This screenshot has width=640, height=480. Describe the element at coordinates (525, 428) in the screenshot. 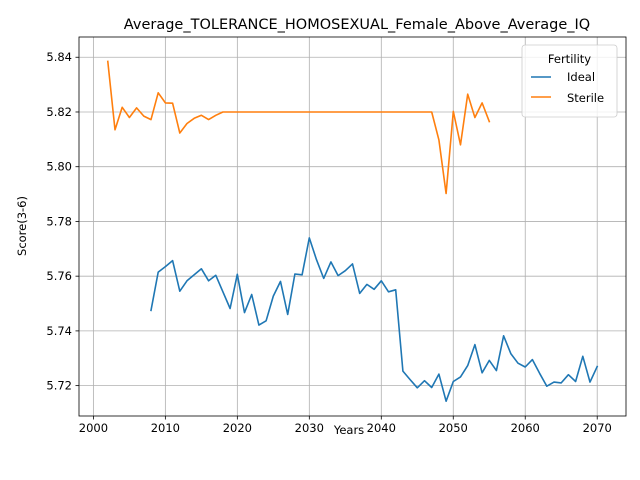

I see `x-tick-label: 2060` at that location.